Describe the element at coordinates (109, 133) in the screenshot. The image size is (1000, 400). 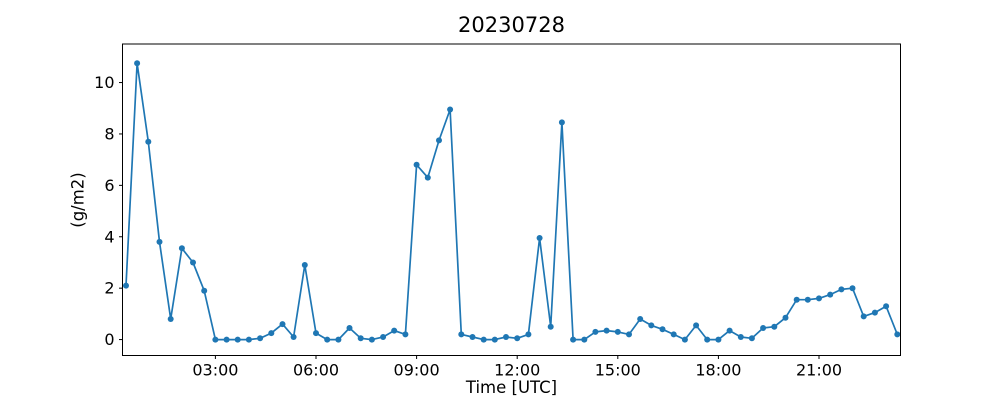
I see `y-tick-label: 8` at that location.